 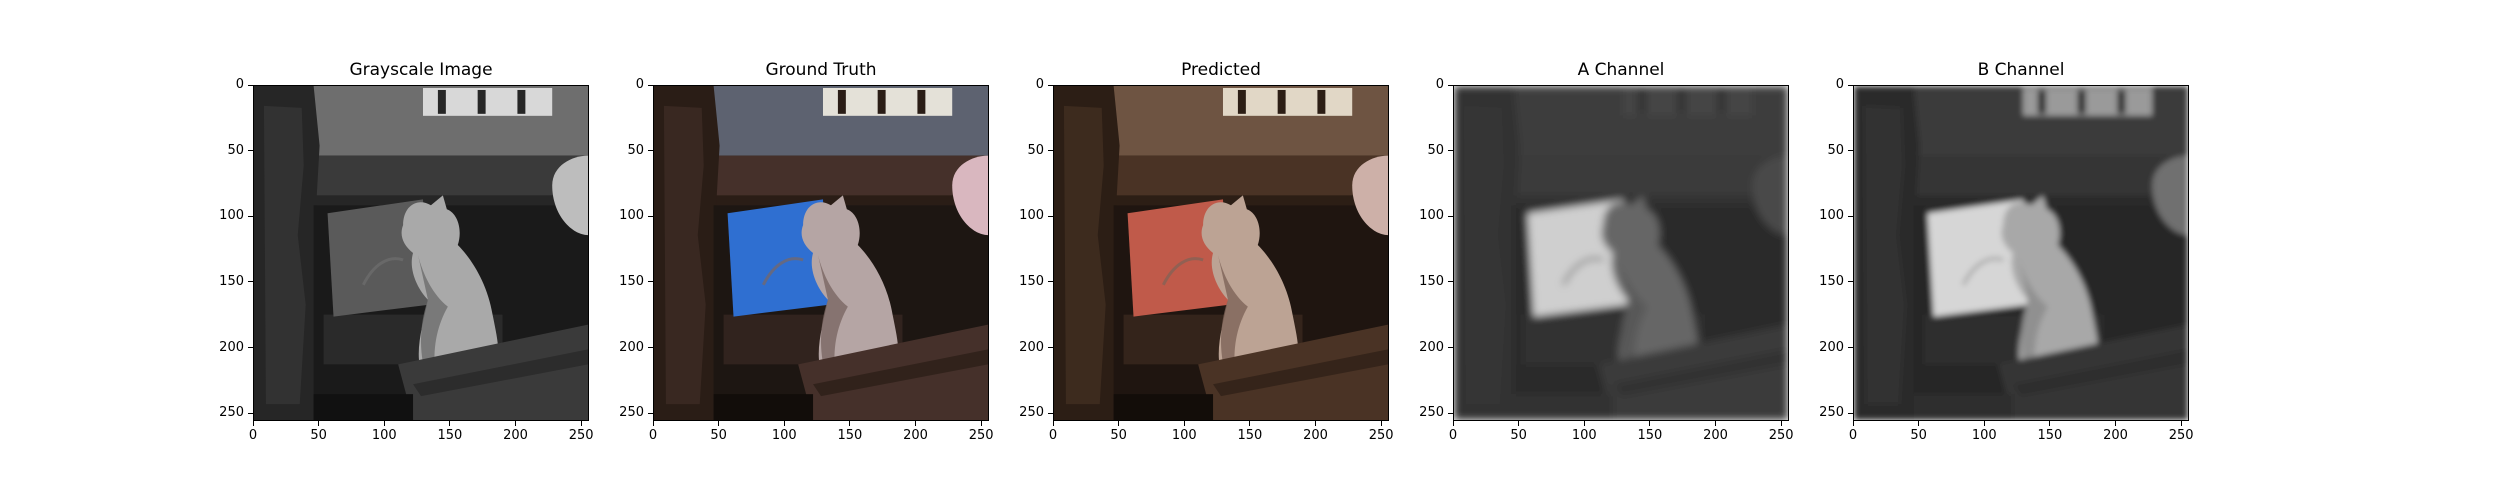 I want to click on image-pred, so click(x=1221, y=253).